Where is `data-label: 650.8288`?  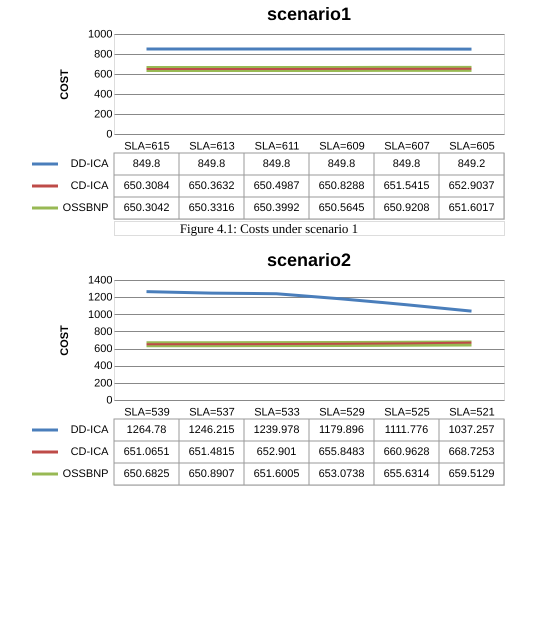 data-label: 650.8288 is located at coordinates (341, 186).